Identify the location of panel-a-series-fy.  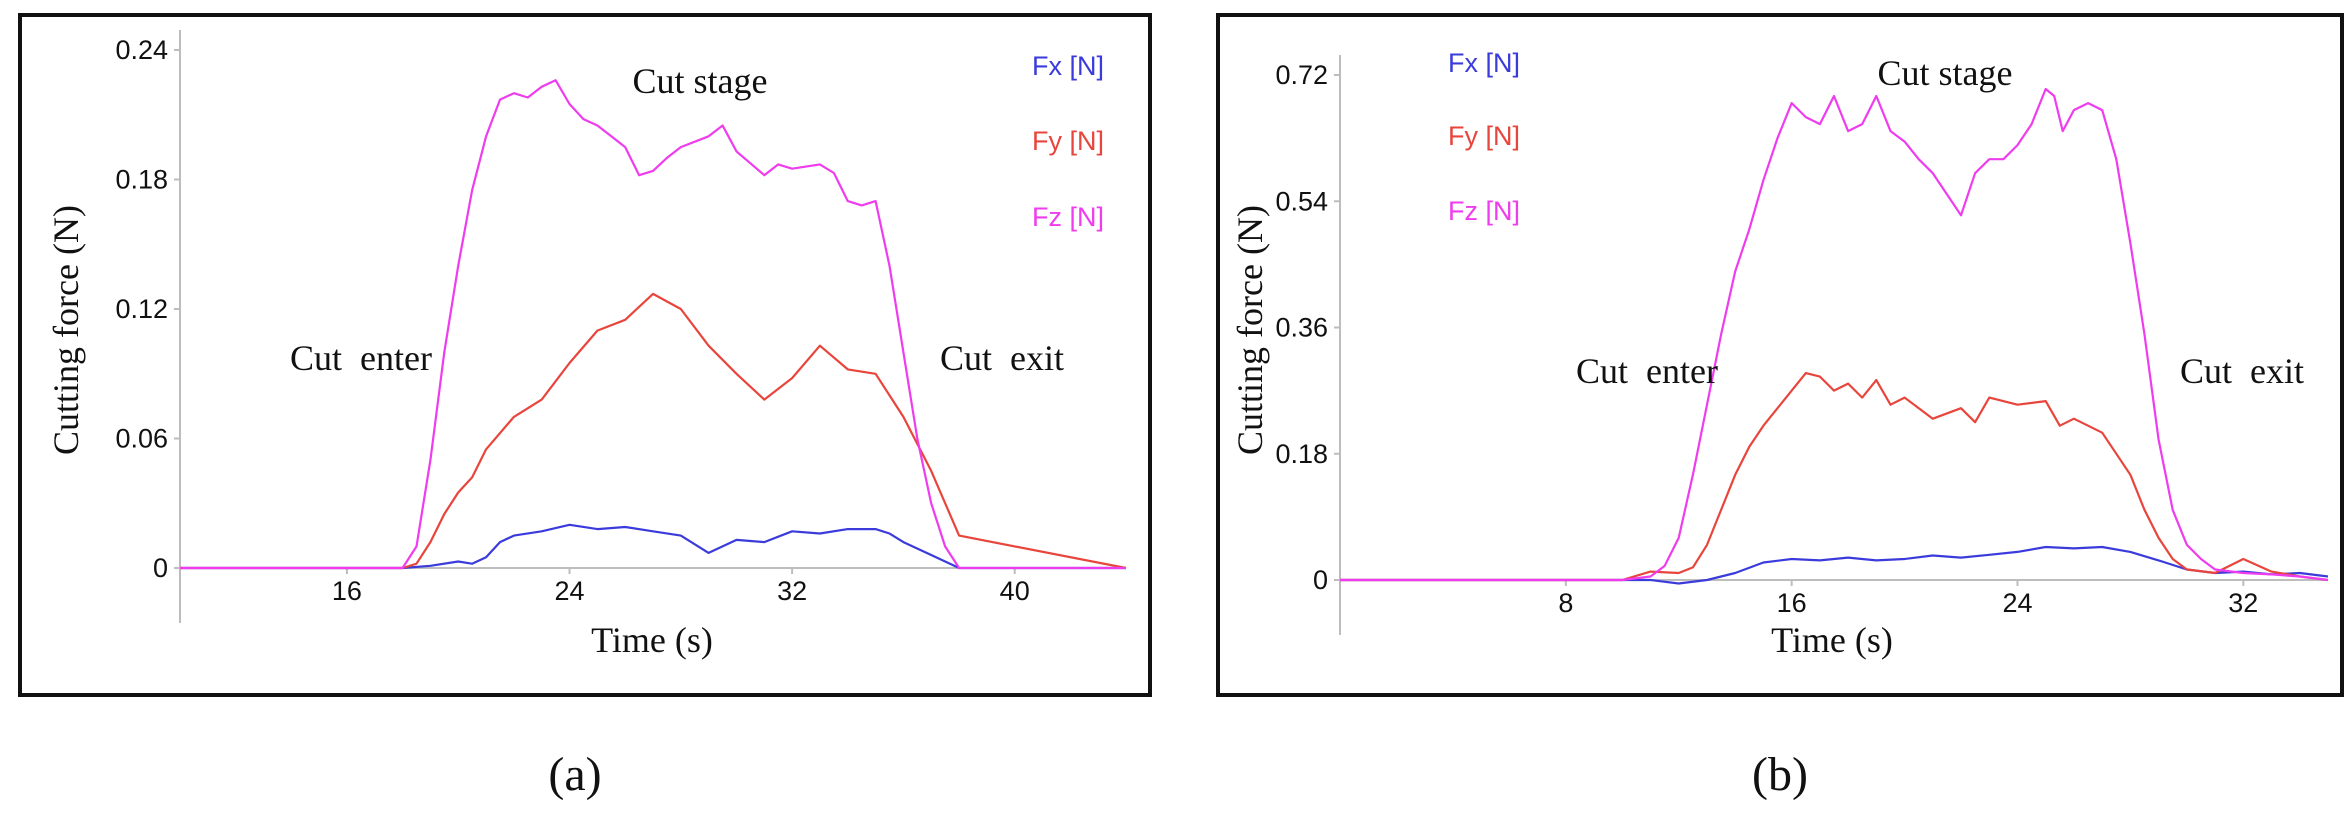
(653, 431).